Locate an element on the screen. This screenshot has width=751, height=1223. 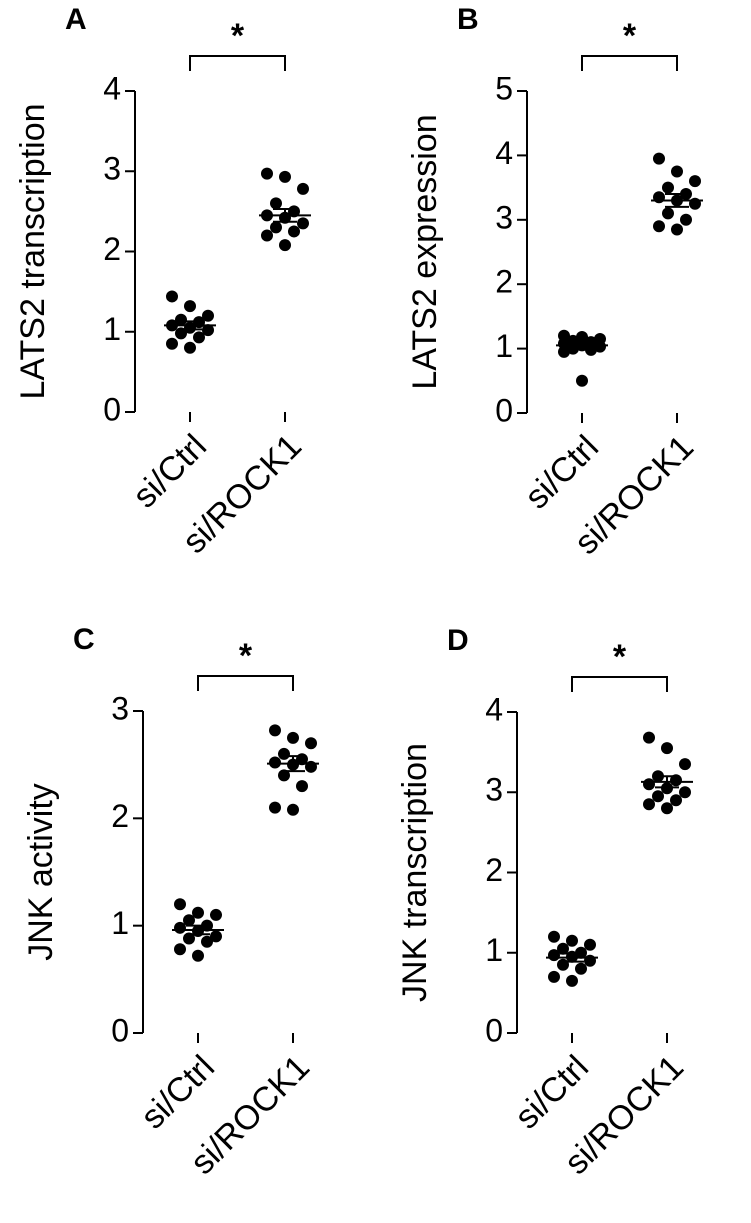
y-tick-label: 5 is located at coordinates (504, 88).